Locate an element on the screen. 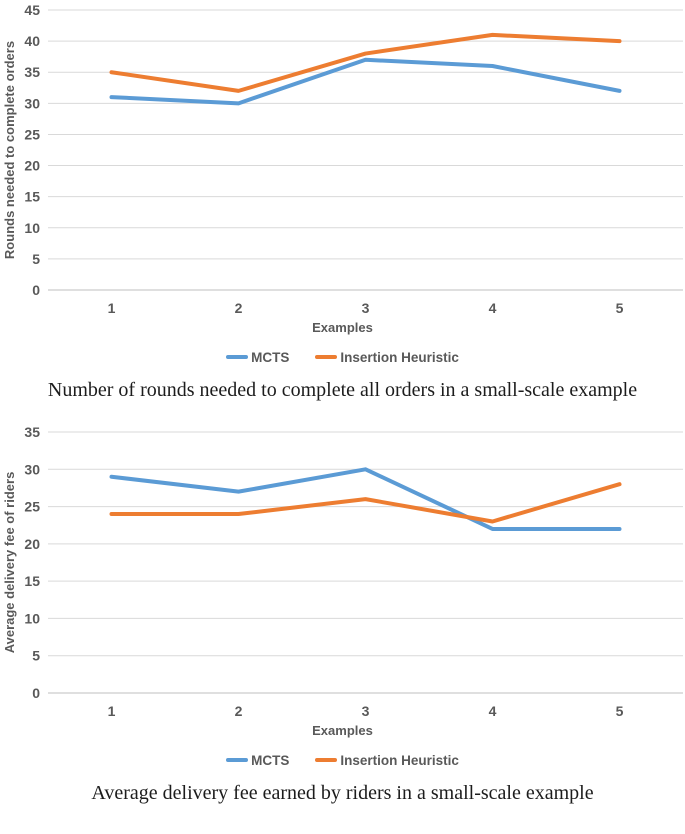  y-axis-title: Rounds needed to complete orders is located at coordinates (9, 150).